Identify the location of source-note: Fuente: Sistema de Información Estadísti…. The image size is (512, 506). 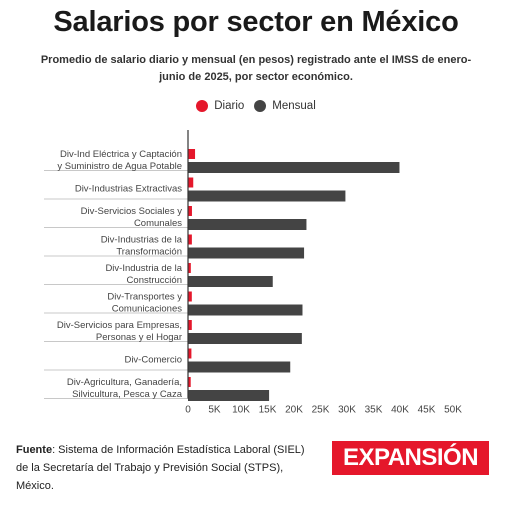
(166, 468).